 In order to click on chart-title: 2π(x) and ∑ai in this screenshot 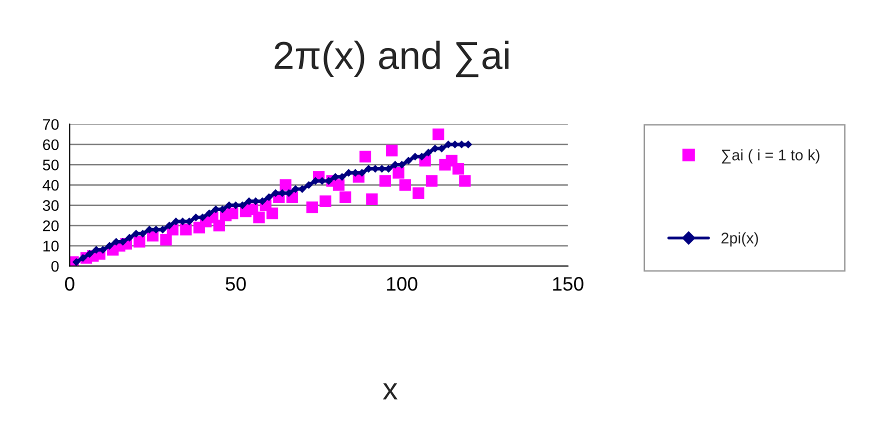, I will do `click(391, 59)`.